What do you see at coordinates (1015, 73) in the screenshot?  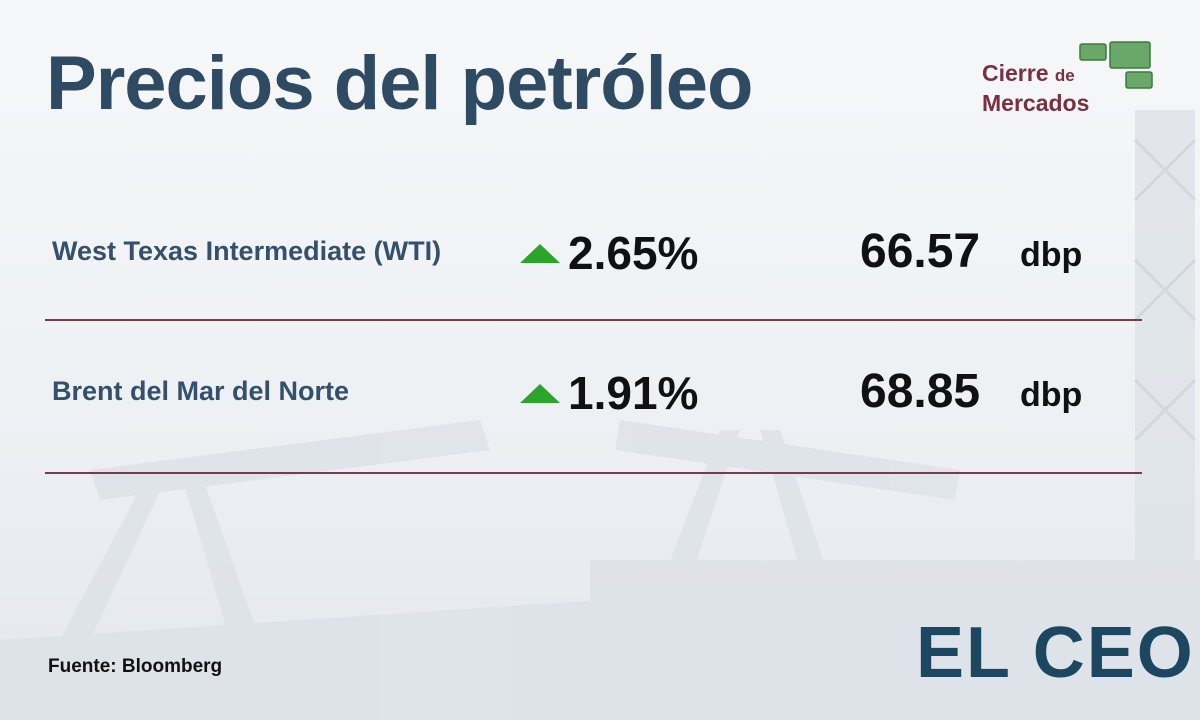 I see `badge-text: Cierre` at bounding box center [1015, 73].